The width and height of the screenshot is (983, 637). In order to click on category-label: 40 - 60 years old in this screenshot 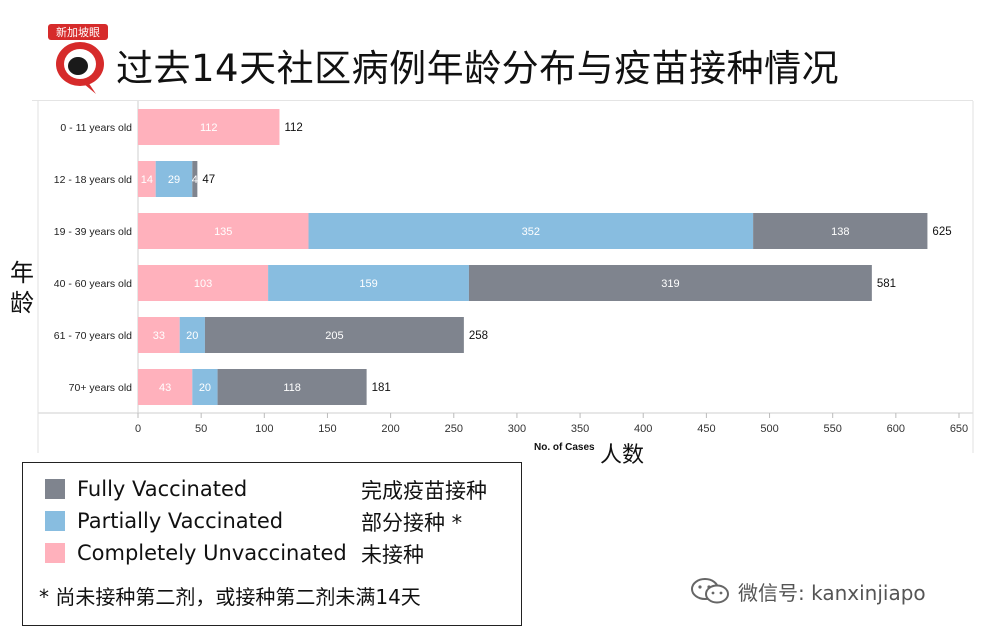, I will do `click(93, 284)`.